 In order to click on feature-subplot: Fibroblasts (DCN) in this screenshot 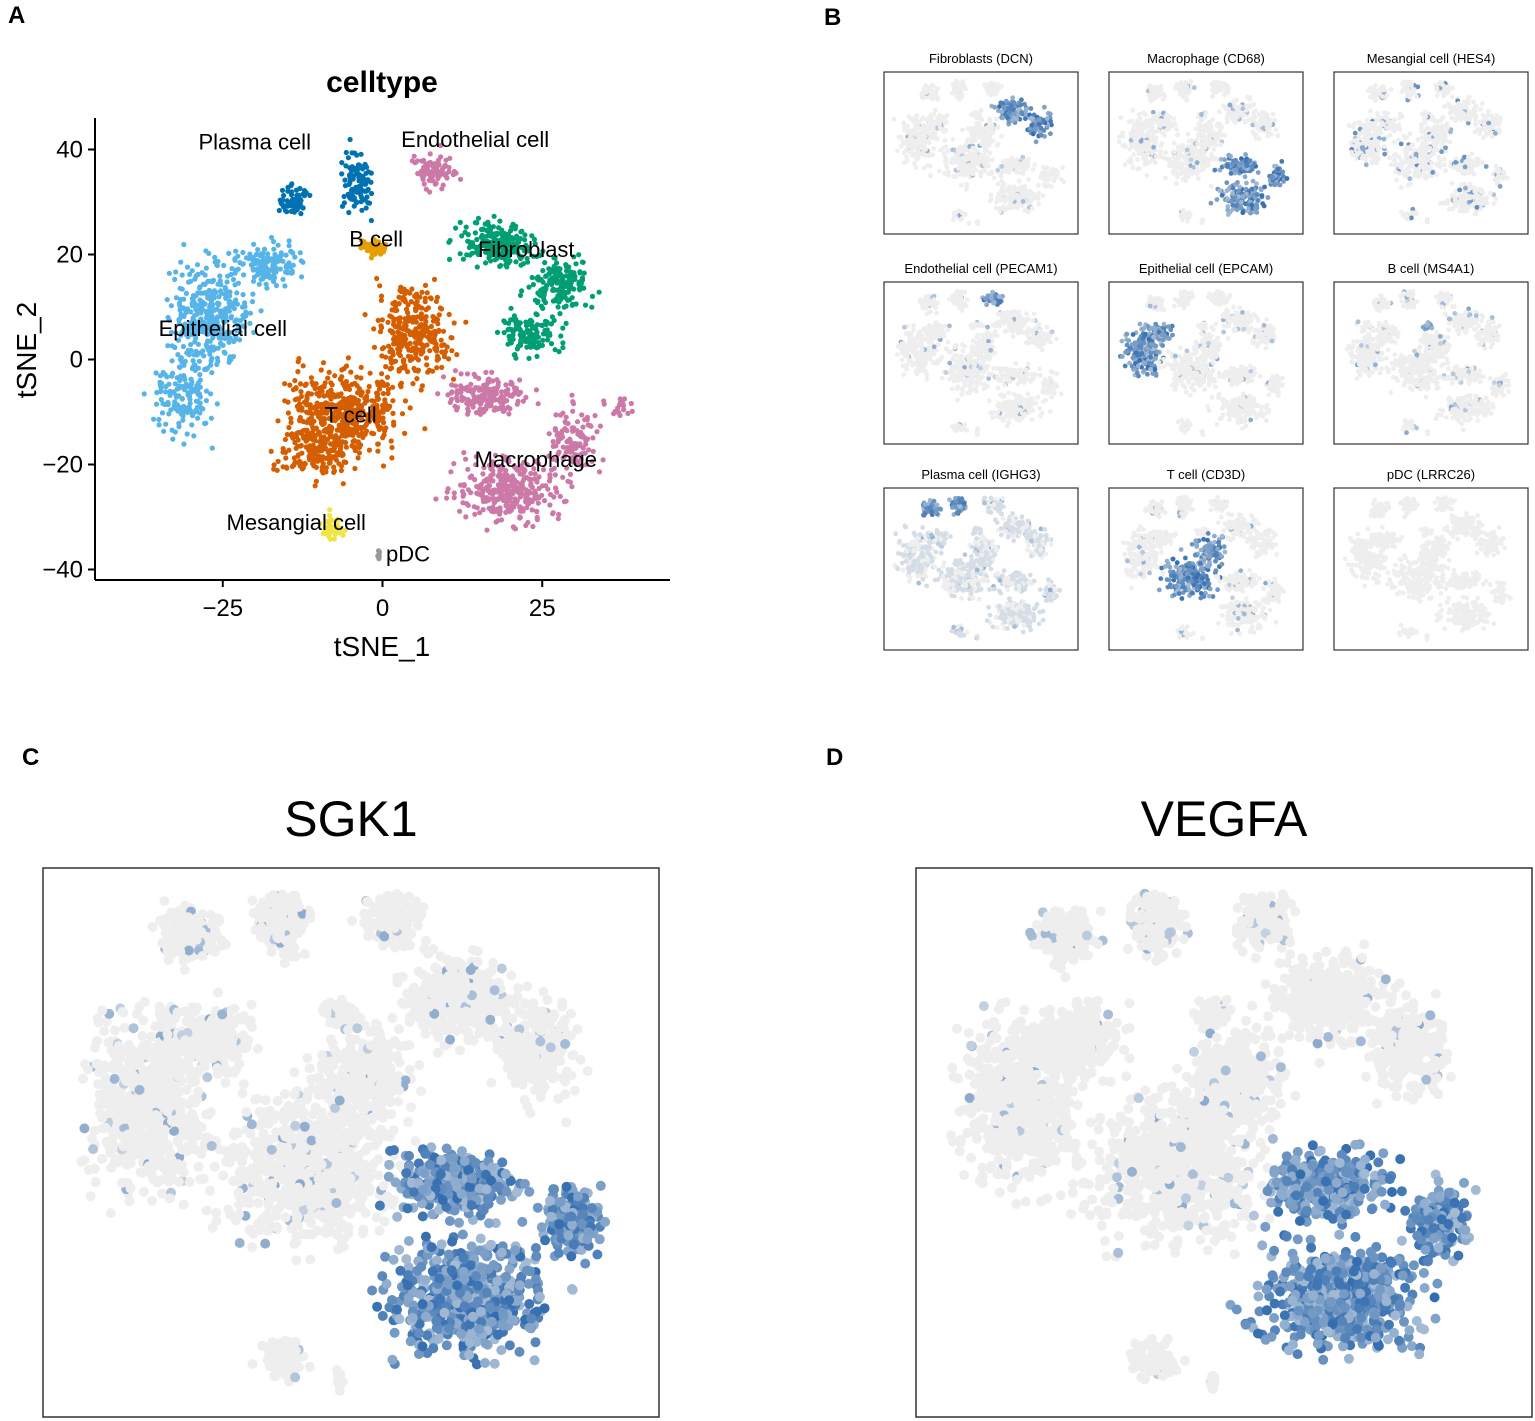, I will do `click(981, 143)`.